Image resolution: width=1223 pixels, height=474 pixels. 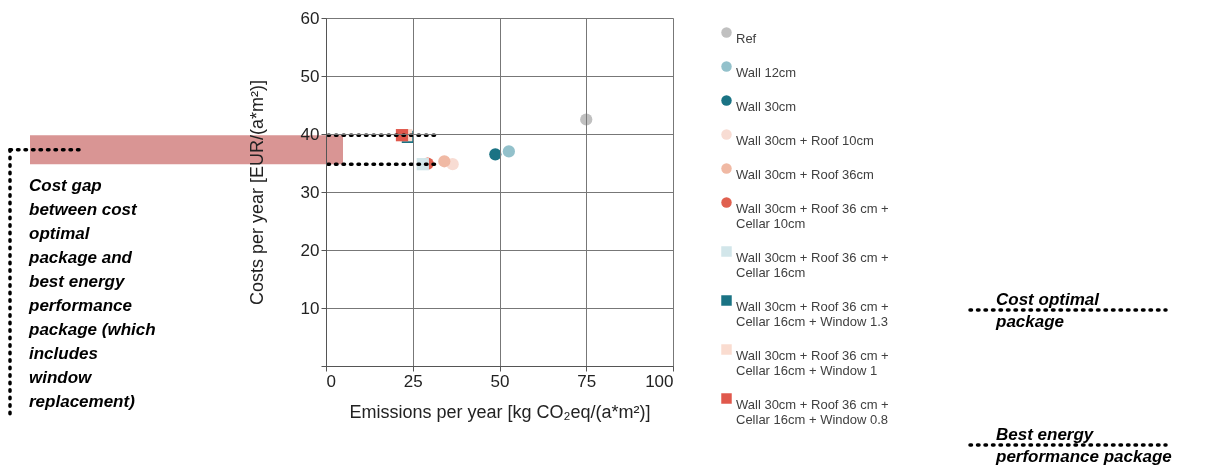 I want to click on legend-label: Ref, so click(x=746, y=38).